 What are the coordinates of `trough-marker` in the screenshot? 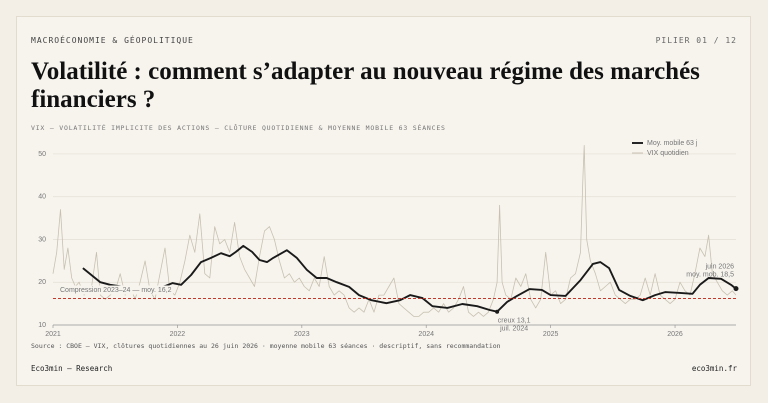 It's located at (497, 311).